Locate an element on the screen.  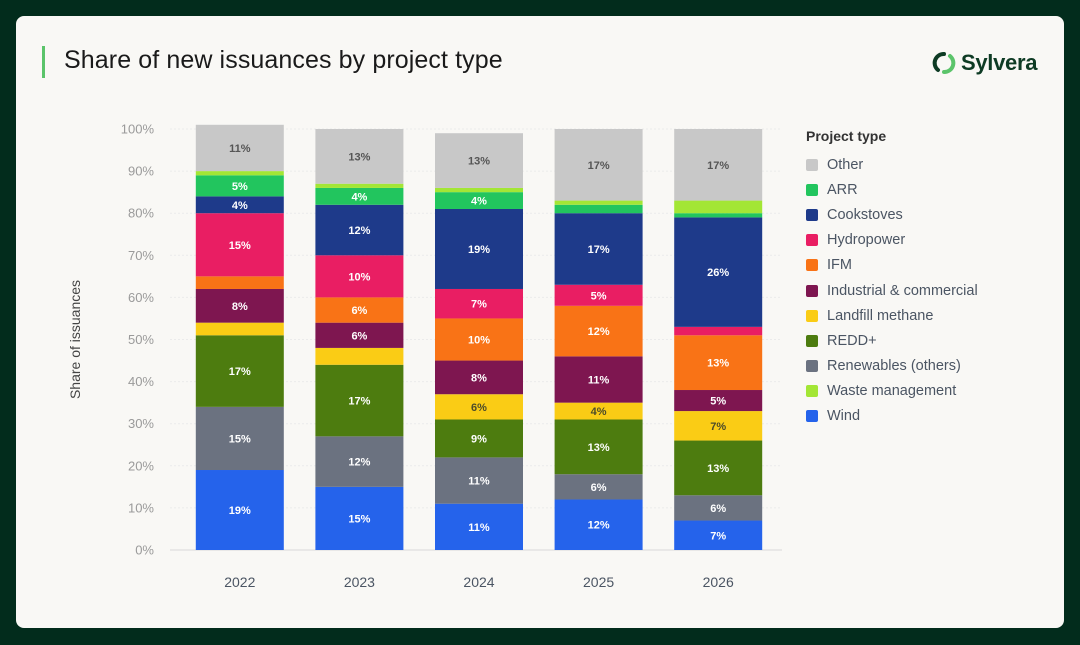
y-tick-label: 50% is located at coordinates (141, 339).